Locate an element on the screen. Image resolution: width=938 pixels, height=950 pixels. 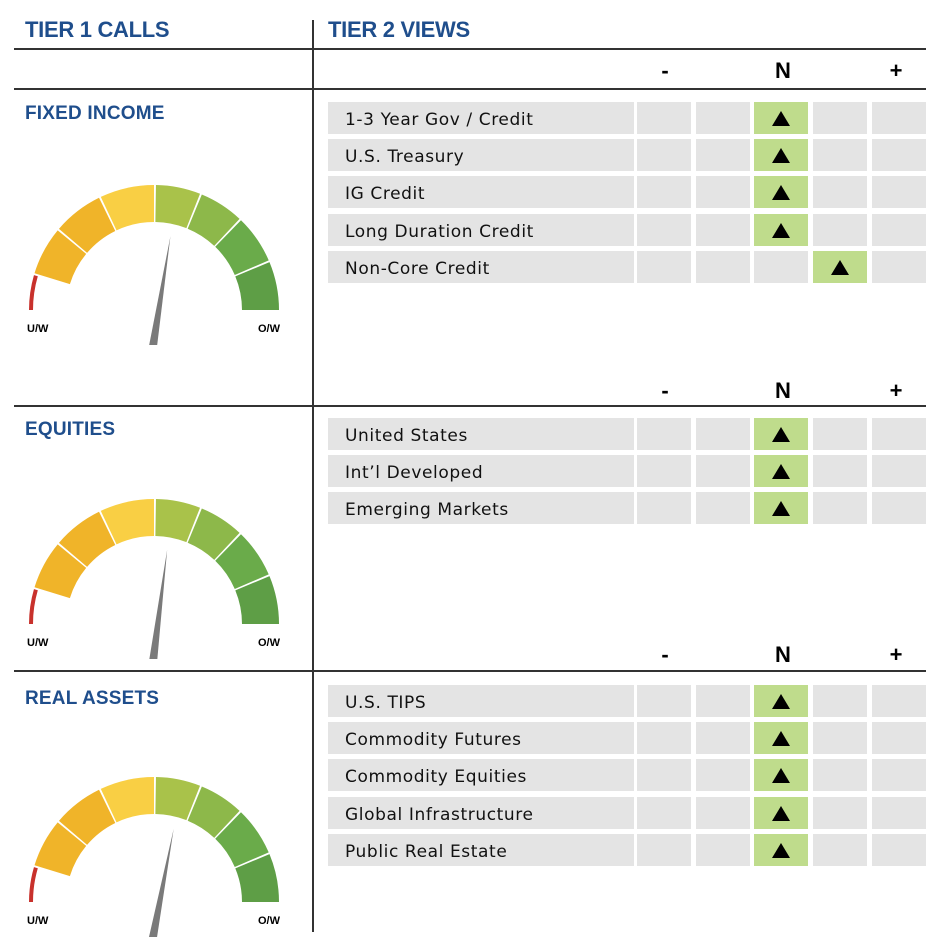
row-label: Emerging Markets is located at coordinates (481, 508).